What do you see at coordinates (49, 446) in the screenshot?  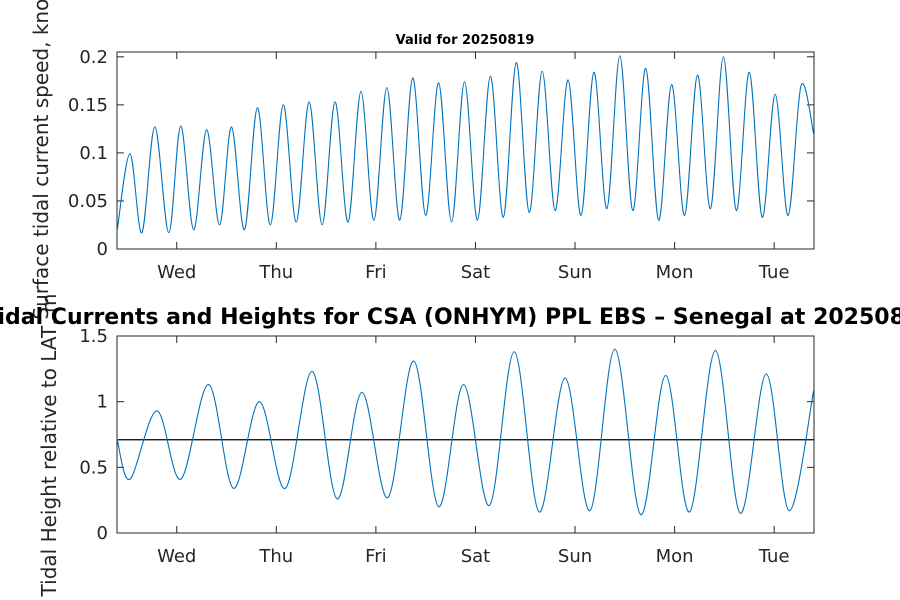 I see `tidal-height-y-axis-label: Tidal Height relative to LAT, m` at bounding box center [49, 446].